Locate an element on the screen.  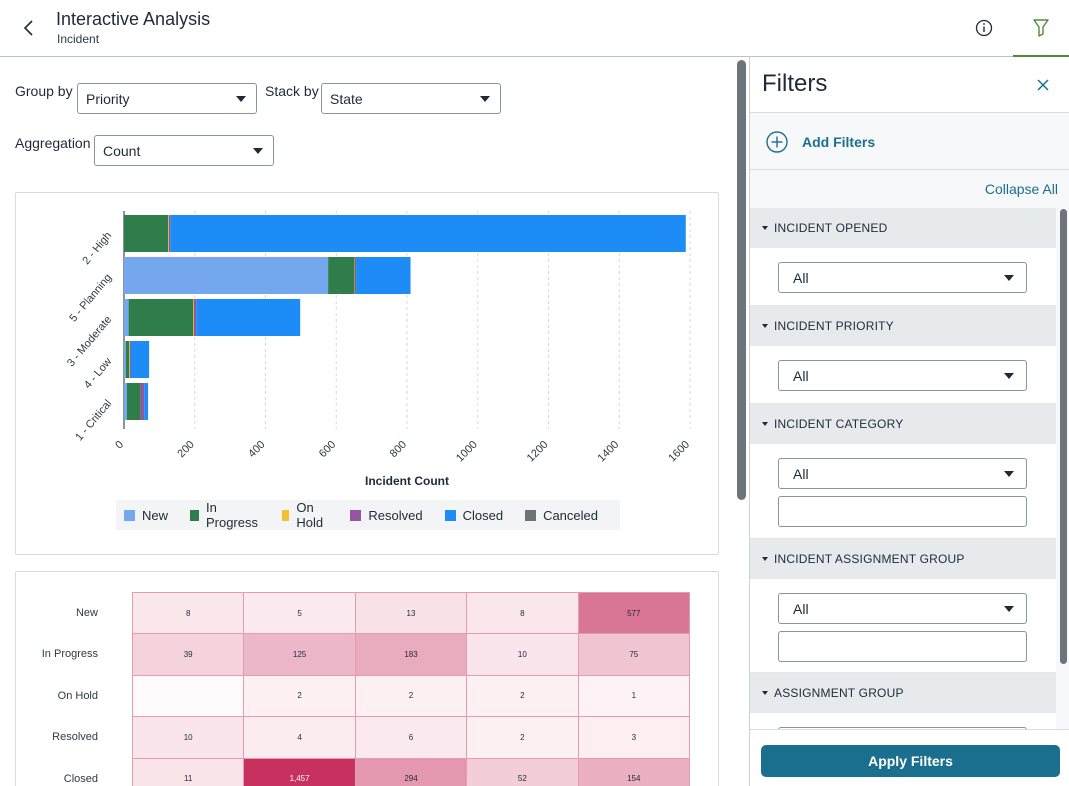
legend-label: Canceled is located at coordinates (570, 515).